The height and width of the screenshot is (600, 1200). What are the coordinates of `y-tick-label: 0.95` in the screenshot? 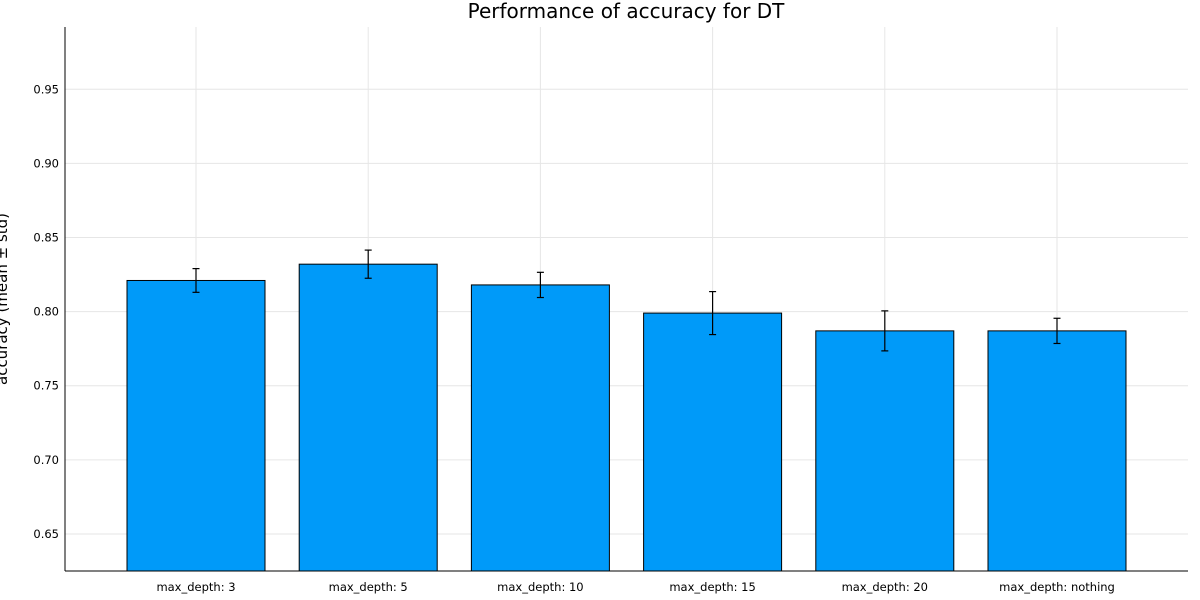 It's located at (46, 89).